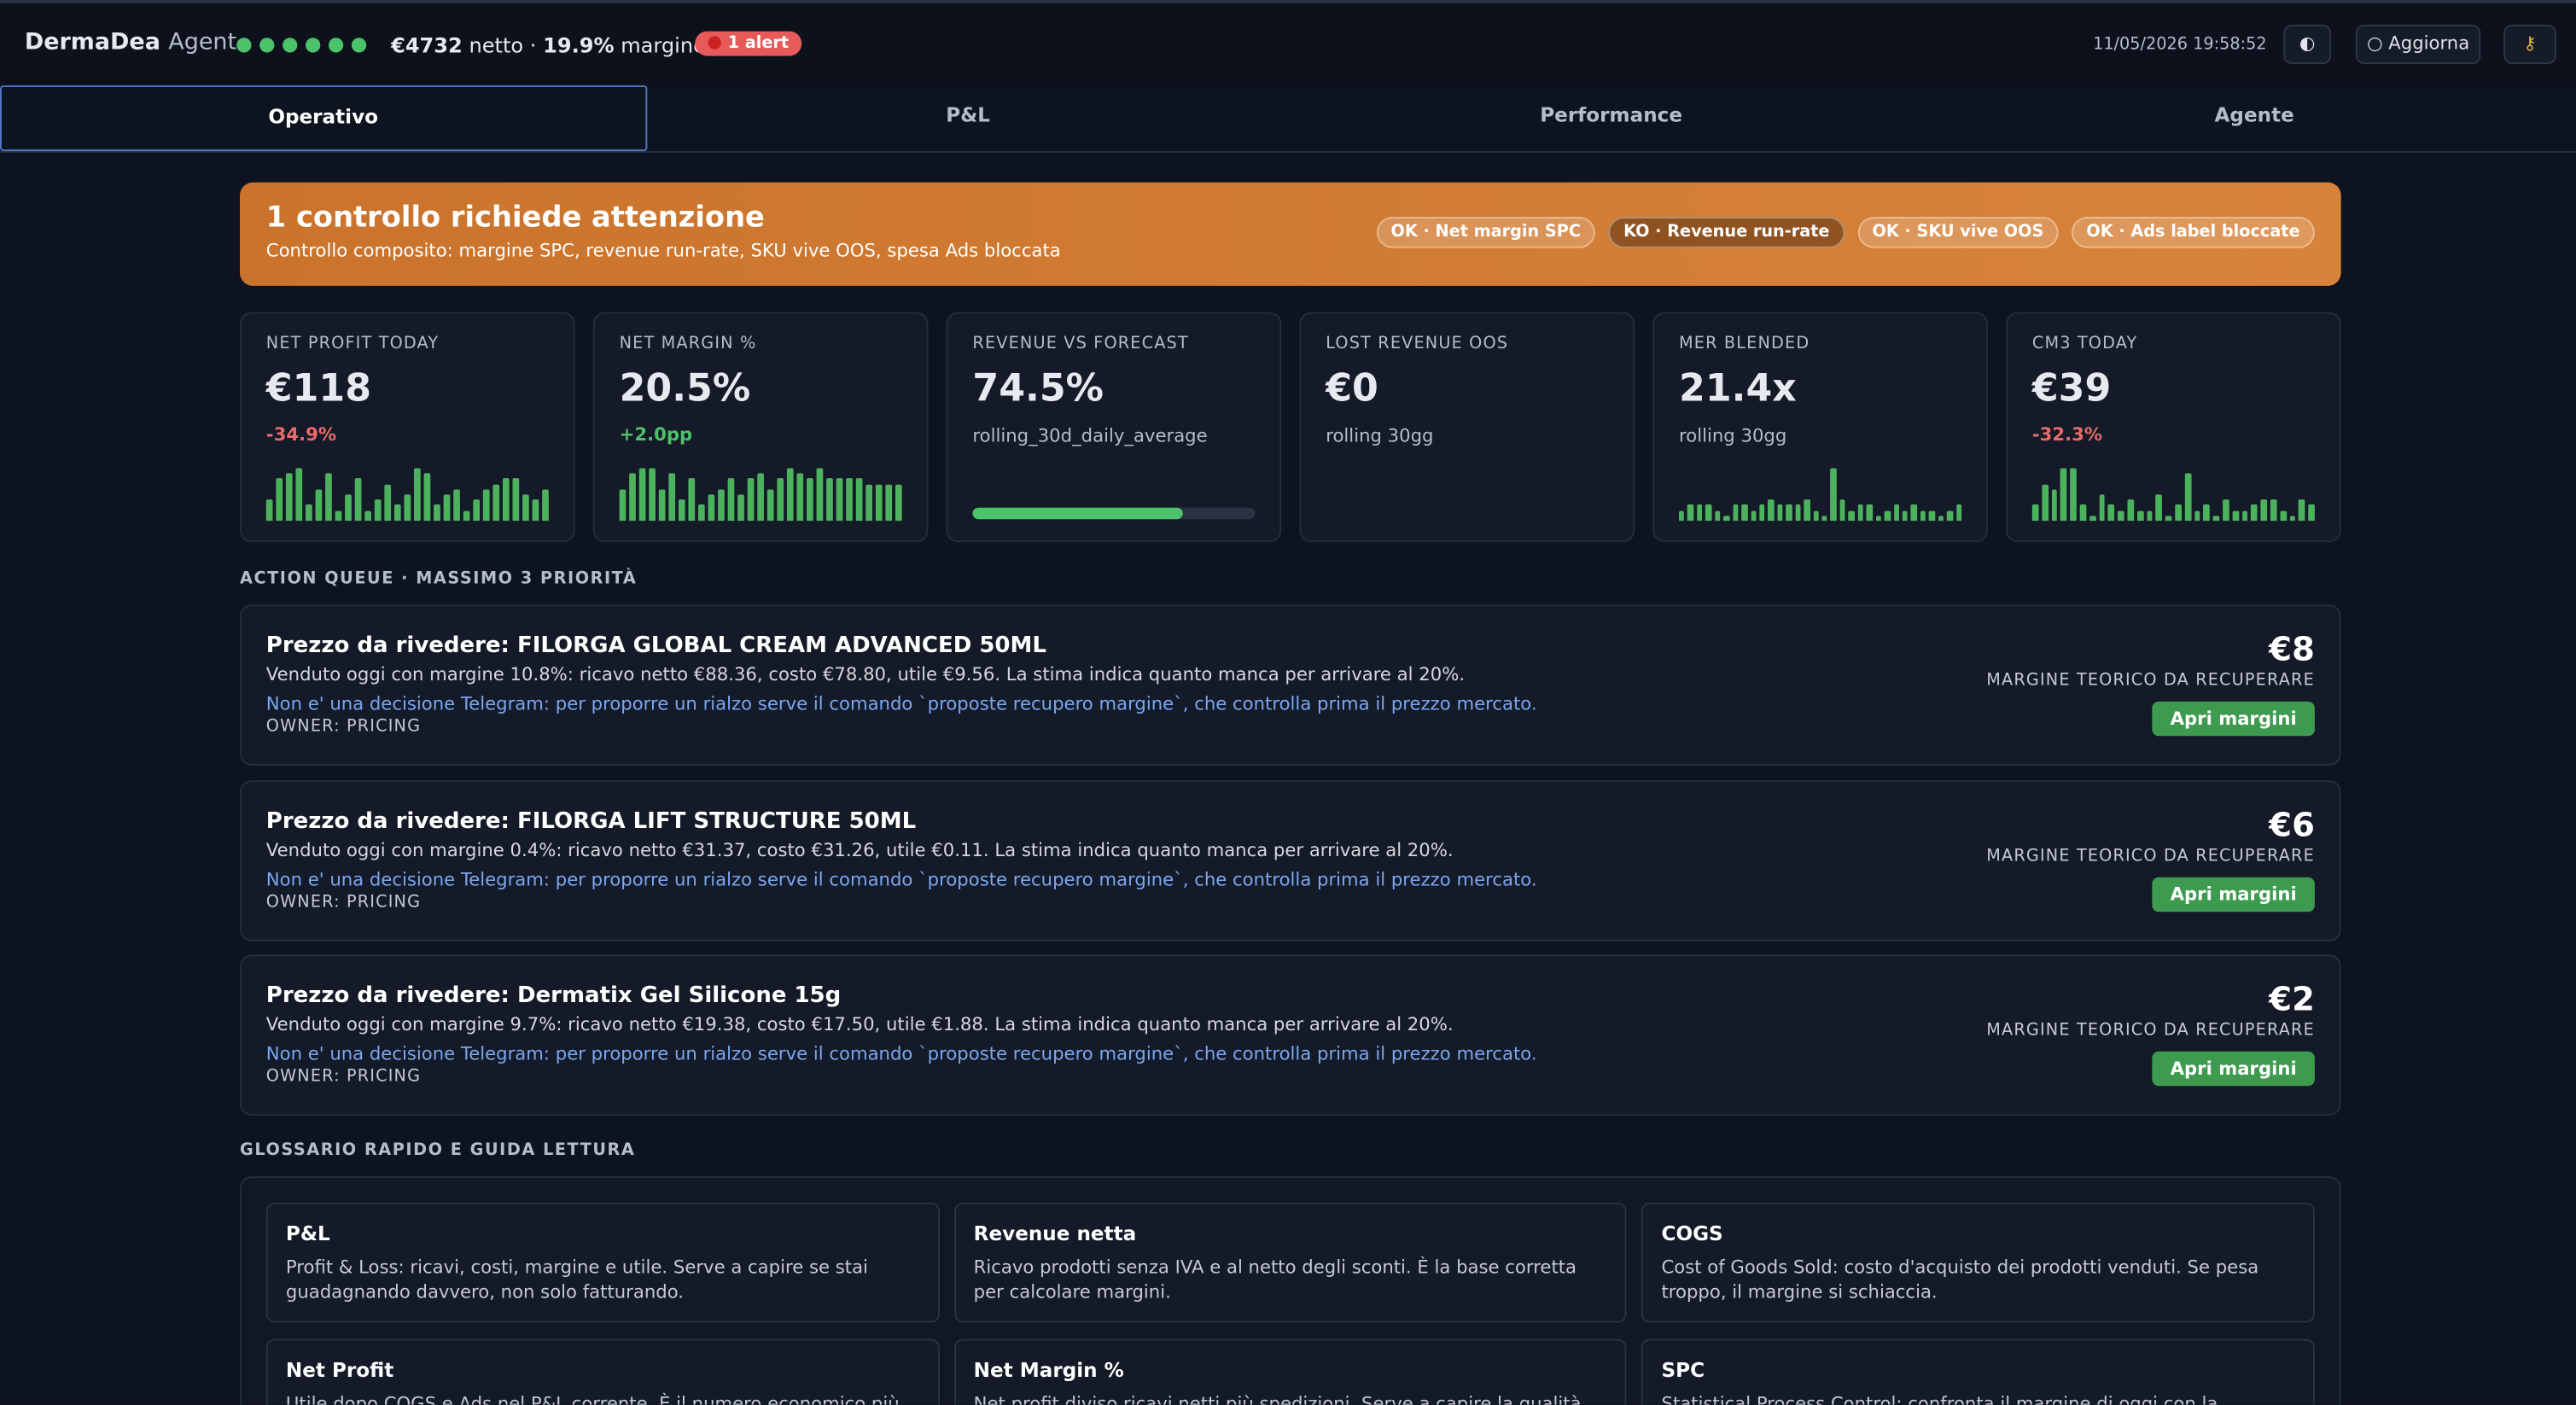  What do you see at coordinates (1738, 389) in the screenshot?
I see `kpi-value: 21.4x` at bounding box center [1738, 389].